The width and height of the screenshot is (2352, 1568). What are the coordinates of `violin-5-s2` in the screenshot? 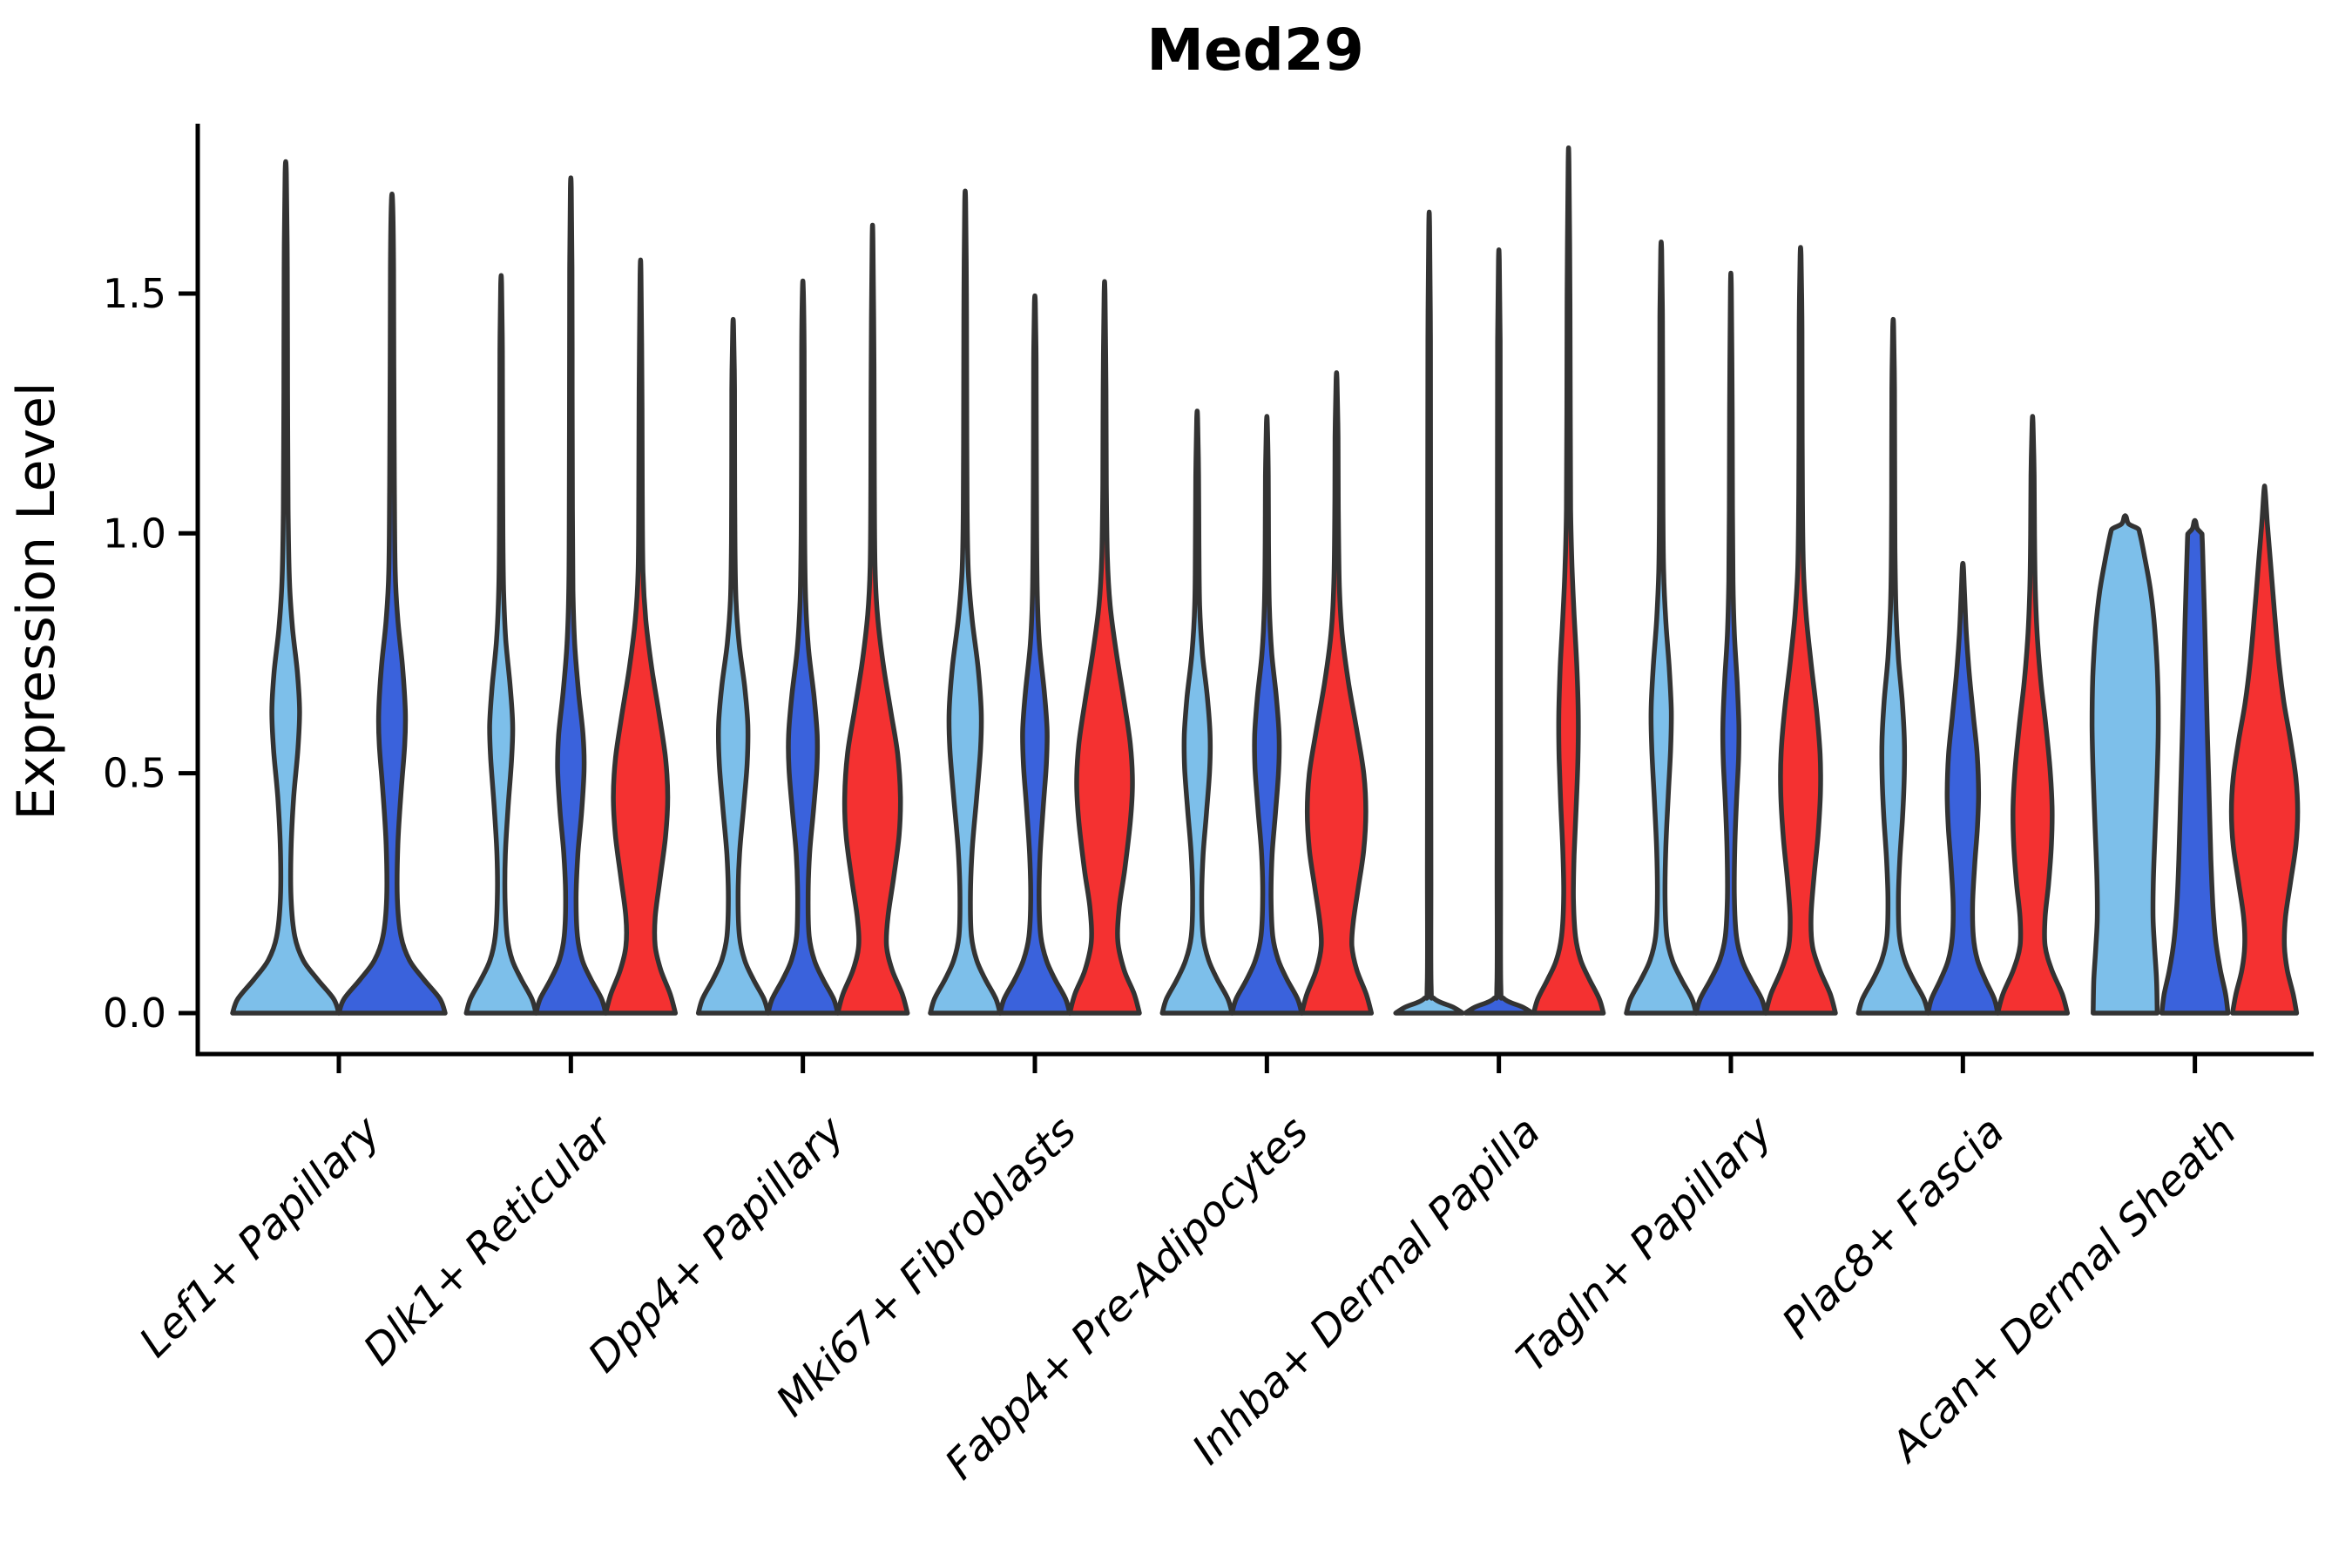 It's located at (1568, 580).